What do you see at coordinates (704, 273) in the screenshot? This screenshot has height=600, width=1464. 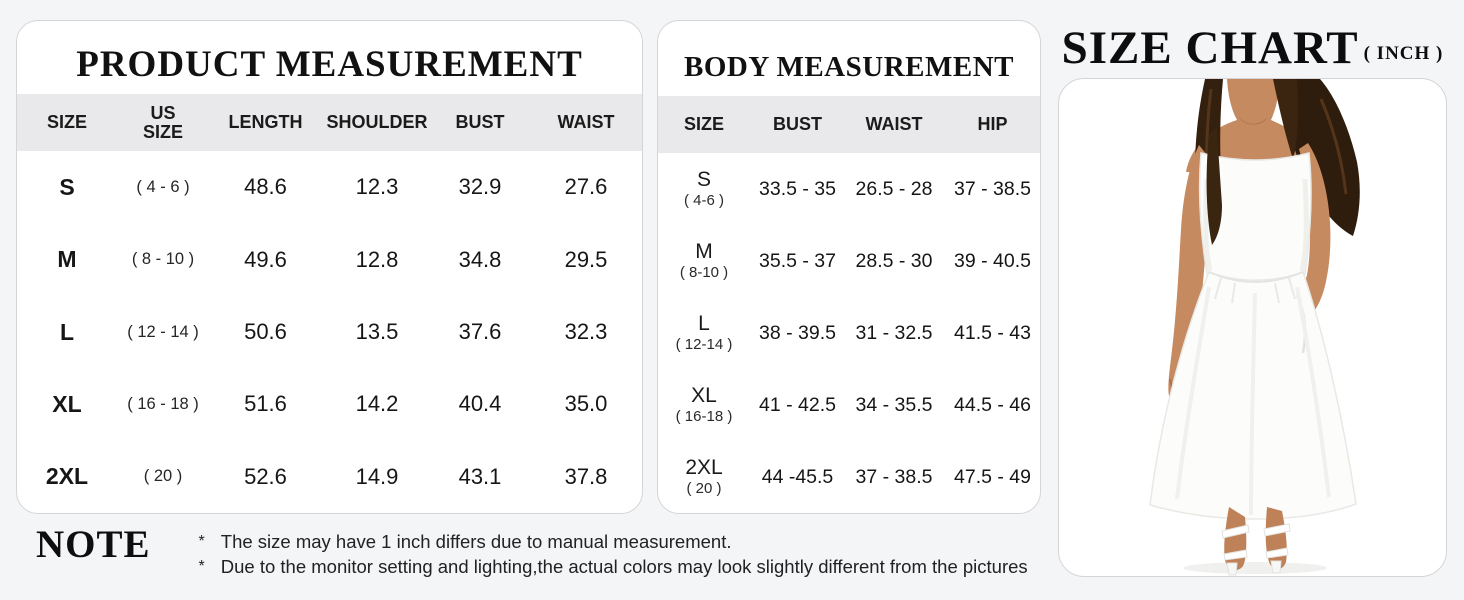 I see `size-us-range: ( 8-10 )` at bounding box center [704, 273].